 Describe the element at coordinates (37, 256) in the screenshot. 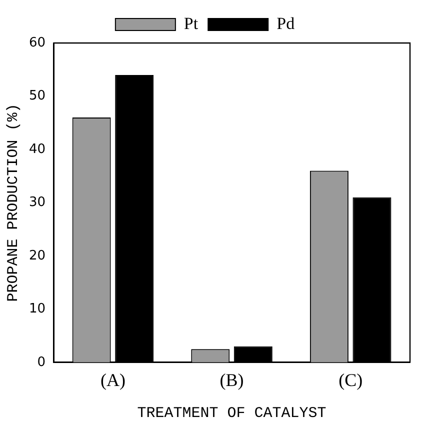

I see `y-tick-label: 20` at that location.